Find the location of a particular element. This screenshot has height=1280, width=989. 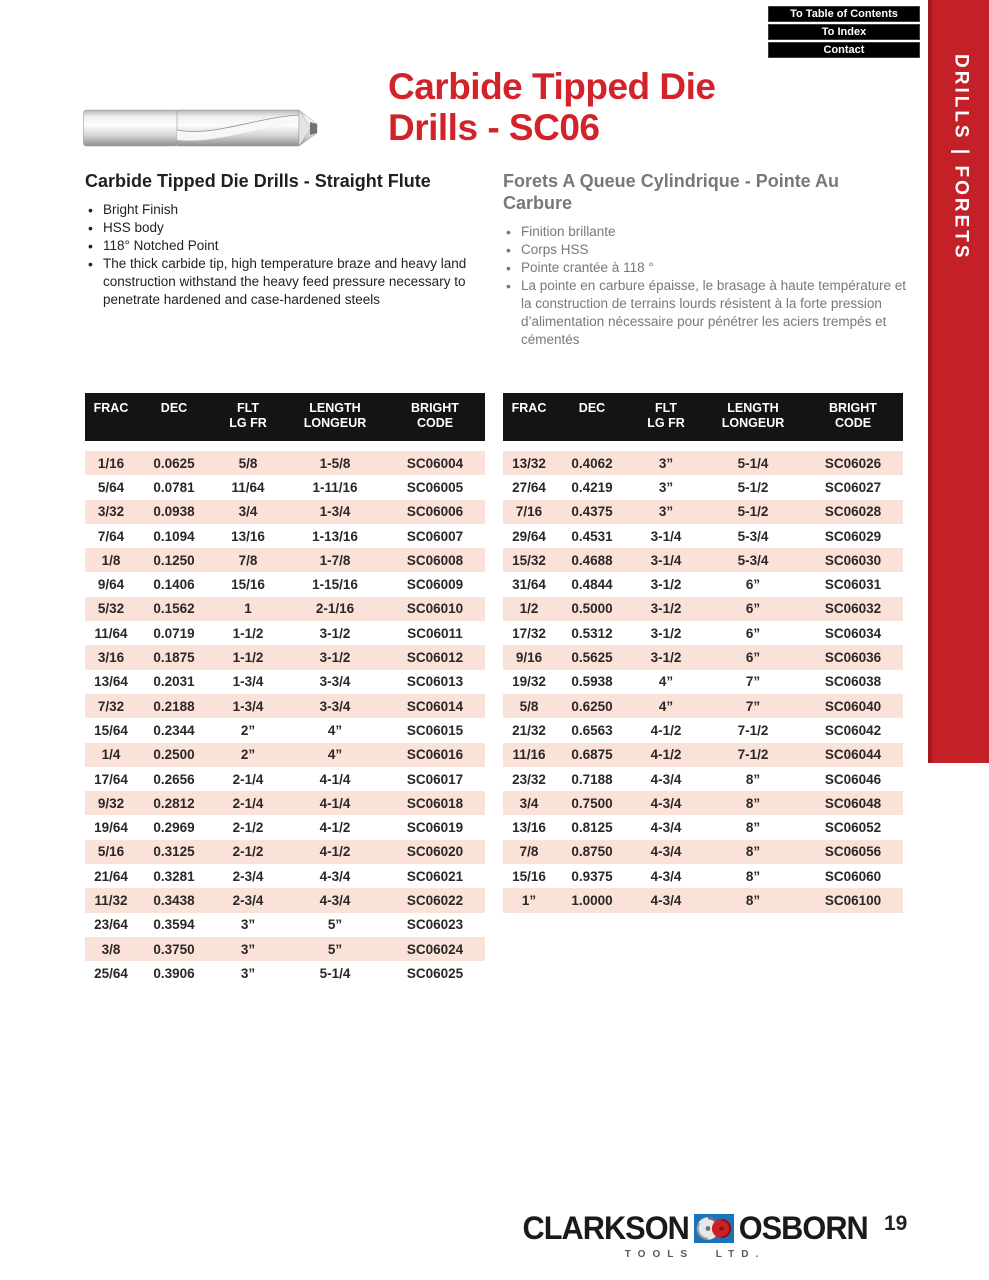

section-tab-label: DRILLS | FORETS is located at coordinates (961, 157).